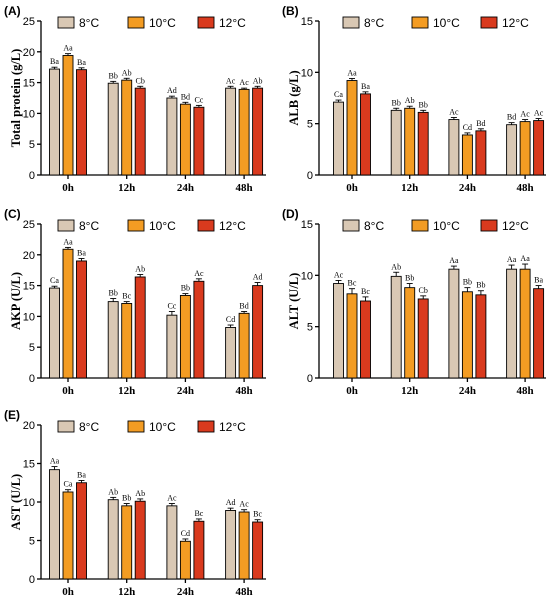 The height and width of the screenshot is (602, 550). I want to click on panel-label: (C), so click(12, 214).